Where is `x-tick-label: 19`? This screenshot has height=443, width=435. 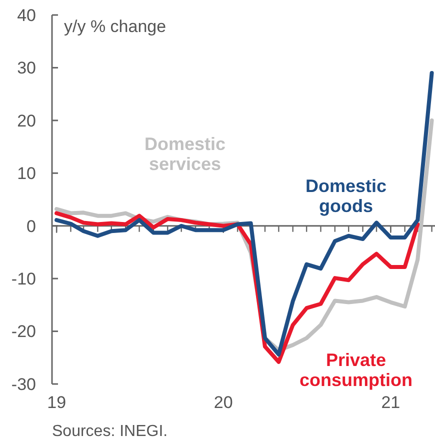 x-tick-label: 19 is located at coordinates (56, 402).